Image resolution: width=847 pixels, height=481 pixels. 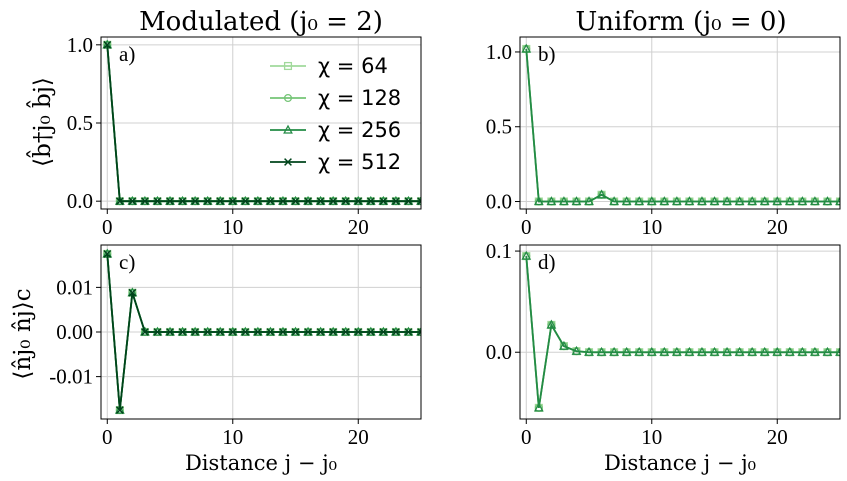 I want to click on y-tick-label: 0.5, so click(x=499, y=127).